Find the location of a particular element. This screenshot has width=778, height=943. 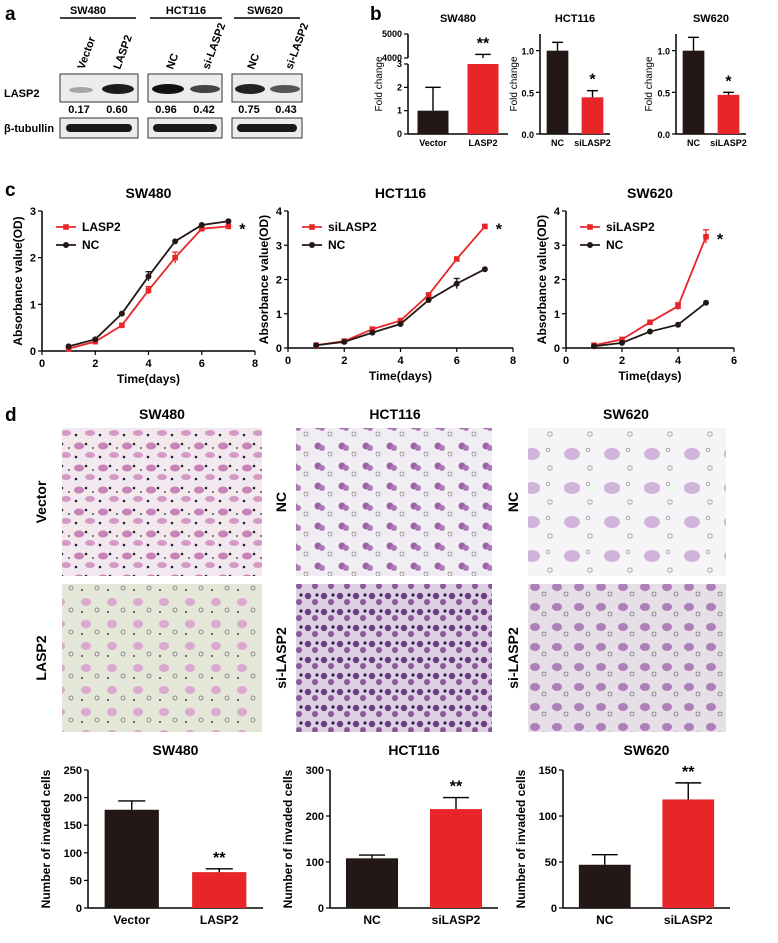

micrograph-sw480-lasp2 is located at coordinates (162, 658).